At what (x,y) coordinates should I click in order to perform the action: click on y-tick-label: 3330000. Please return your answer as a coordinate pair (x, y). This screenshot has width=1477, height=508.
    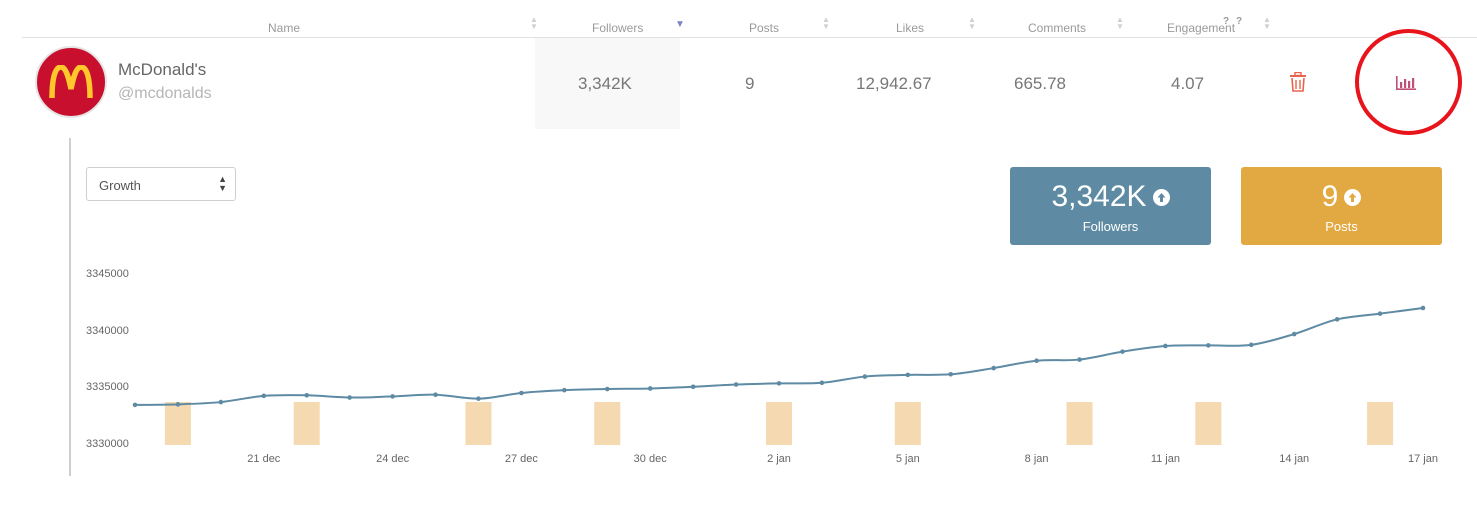
    Looking at the image, I should click on (107, 444).